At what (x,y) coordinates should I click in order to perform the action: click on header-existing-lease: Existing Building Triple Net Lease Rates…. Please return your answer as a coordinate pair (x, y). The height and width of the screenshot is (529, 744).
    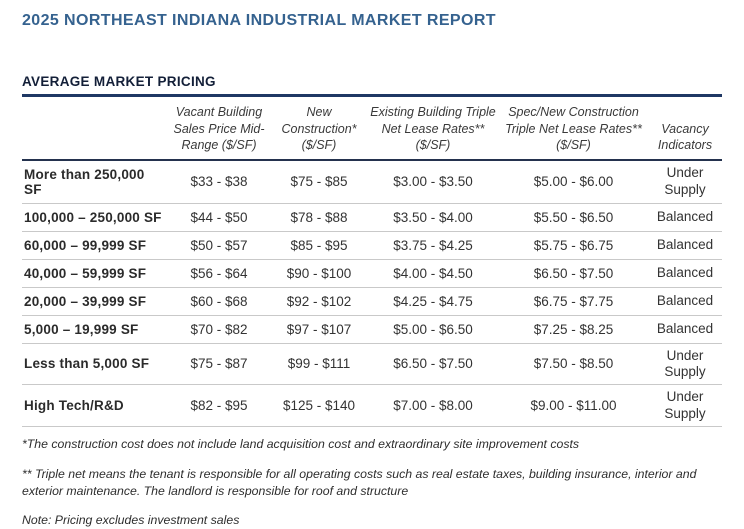
    Looking at the image, I should click on (433, 128).